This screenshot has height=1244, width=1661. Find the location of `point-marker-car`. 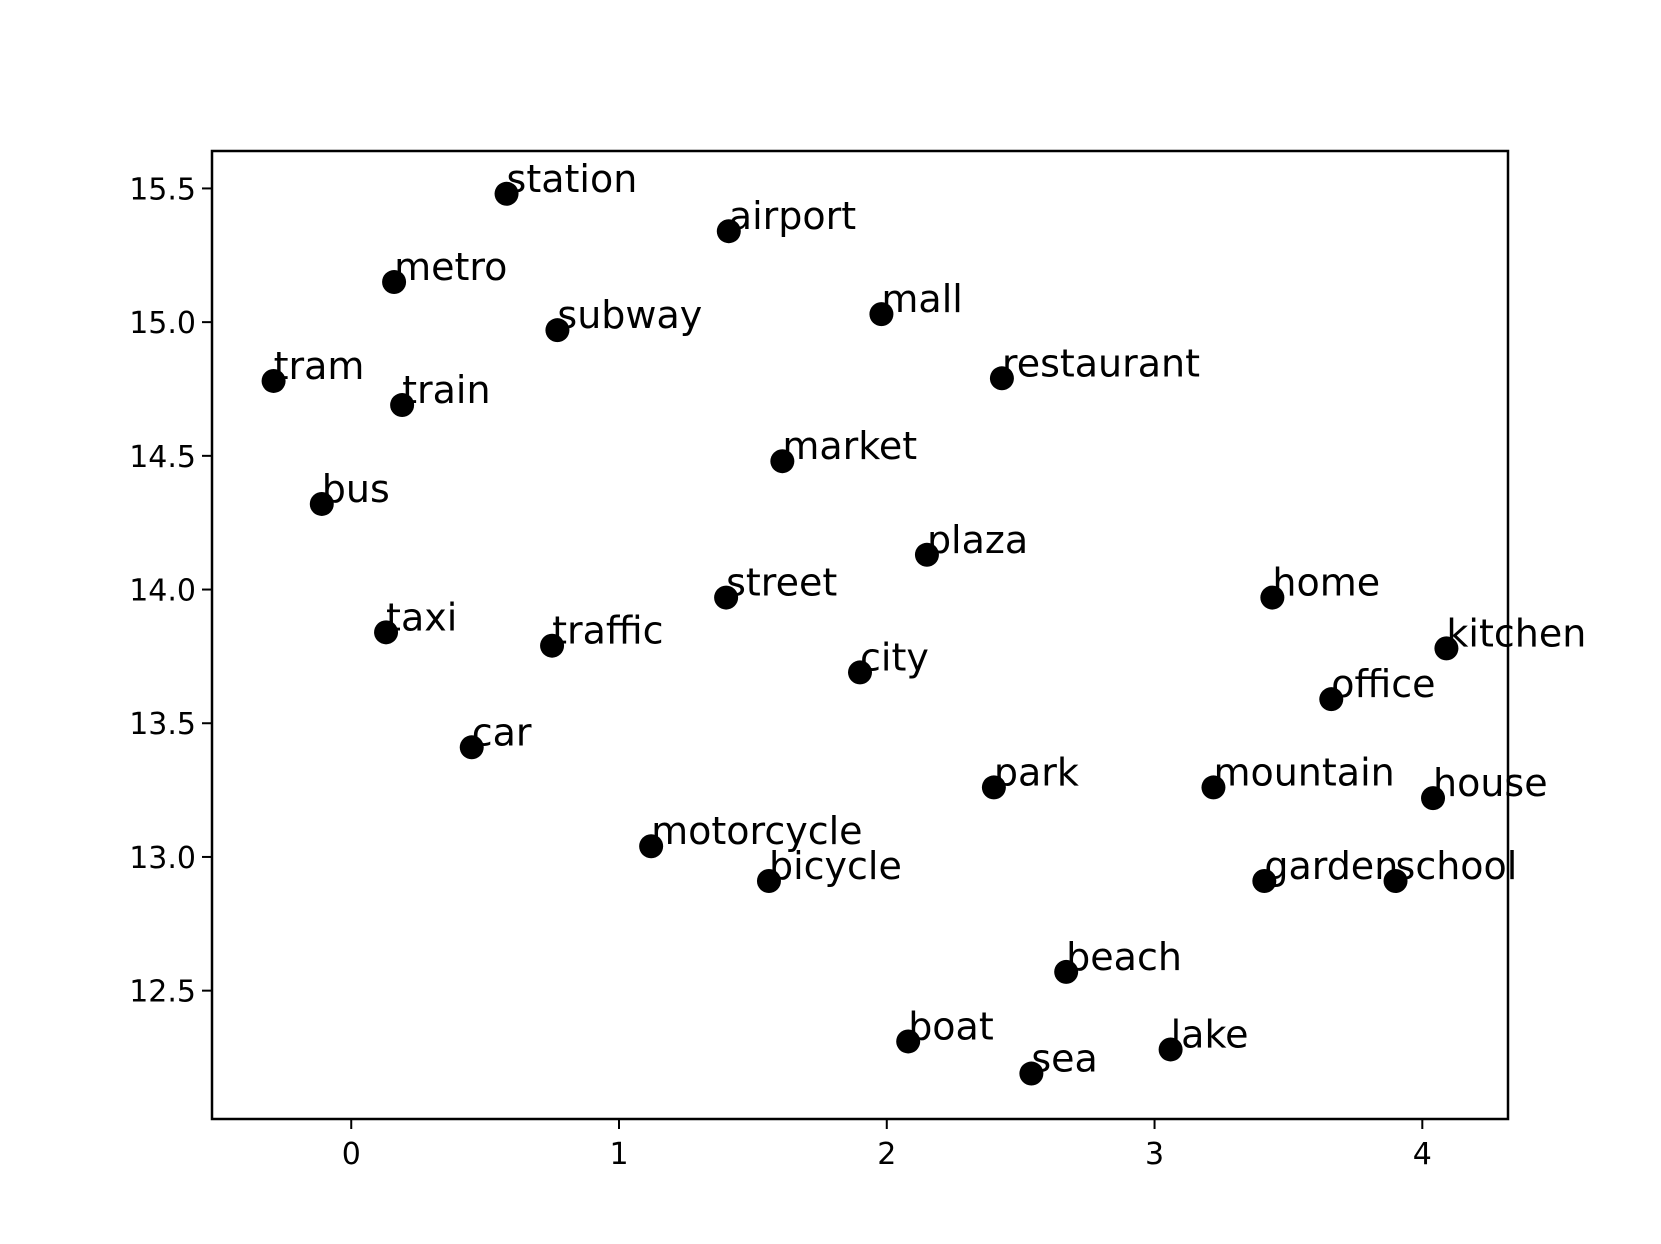

point-marker-car is located at coordinates (471, 747).